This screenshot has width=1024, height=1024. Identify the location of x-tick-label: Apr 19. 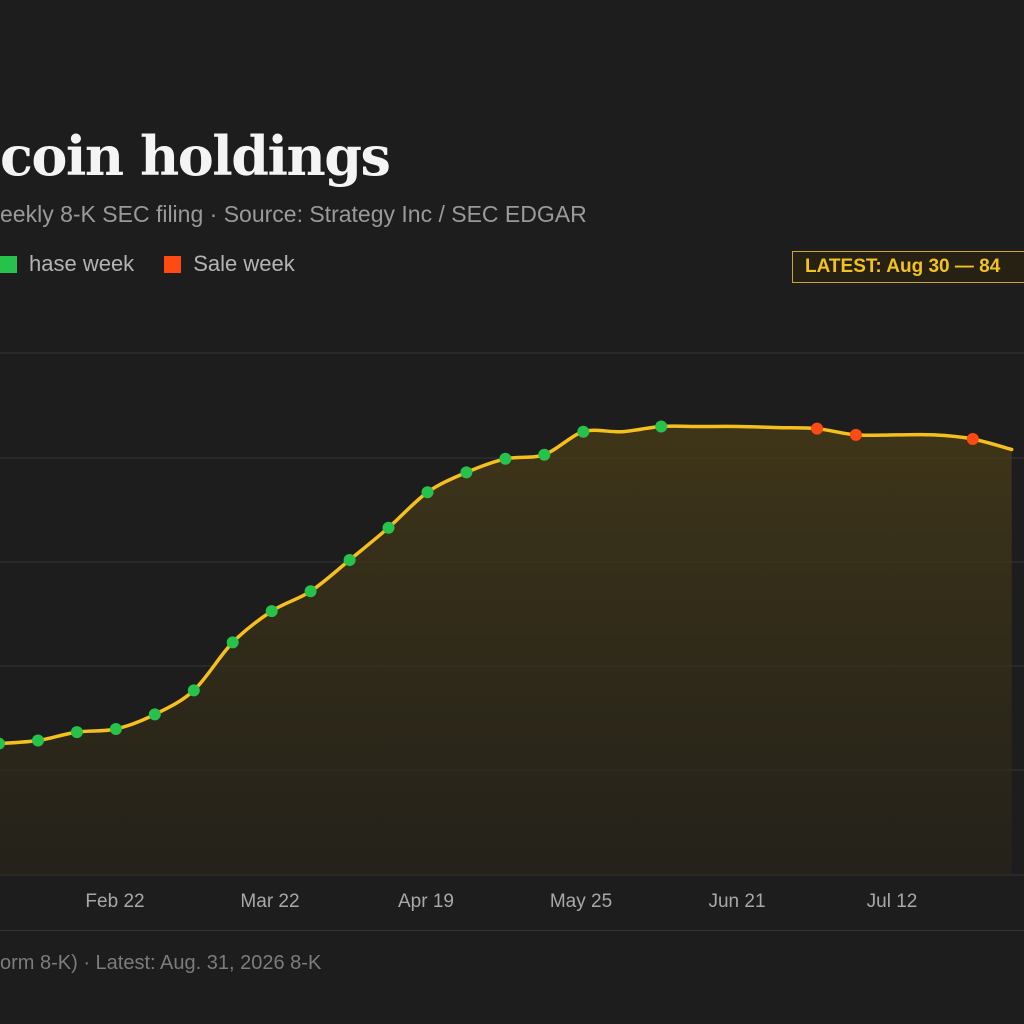
(426, 901).